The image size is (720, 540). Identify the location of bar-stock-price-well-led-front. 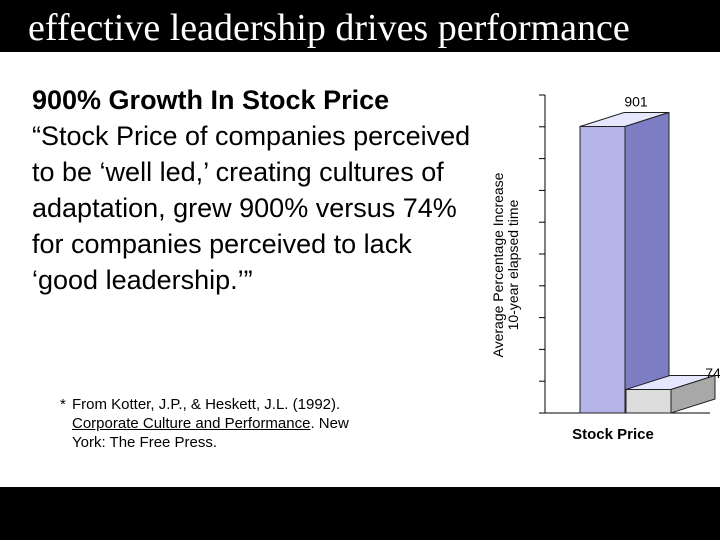
(602, 269).